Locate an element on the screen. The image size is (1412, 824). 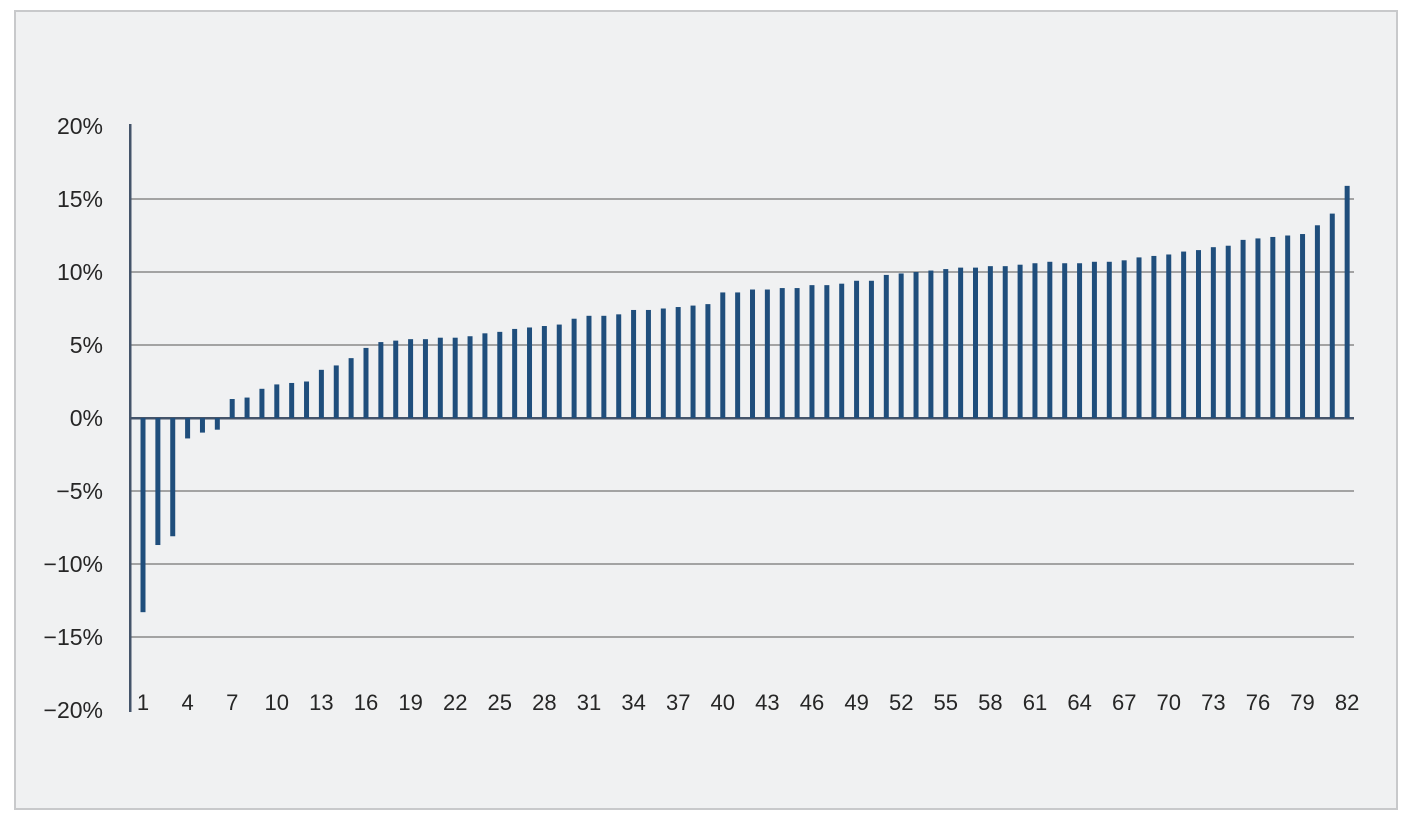
x-tick-label: 1 is located at coordinates (143, 702).